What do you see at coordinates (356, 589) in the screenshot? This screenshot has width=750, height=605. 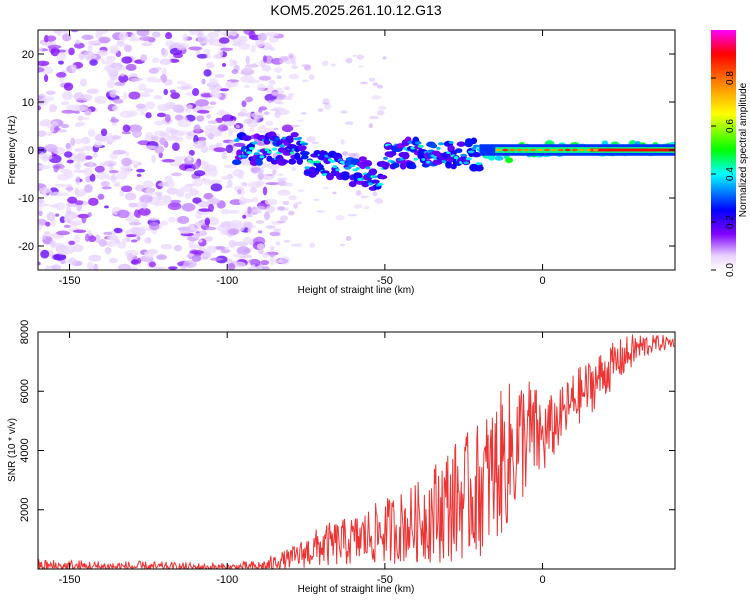 I see `snr-xlabel: Height of straight line (km)` at bounding box center [356, 589].